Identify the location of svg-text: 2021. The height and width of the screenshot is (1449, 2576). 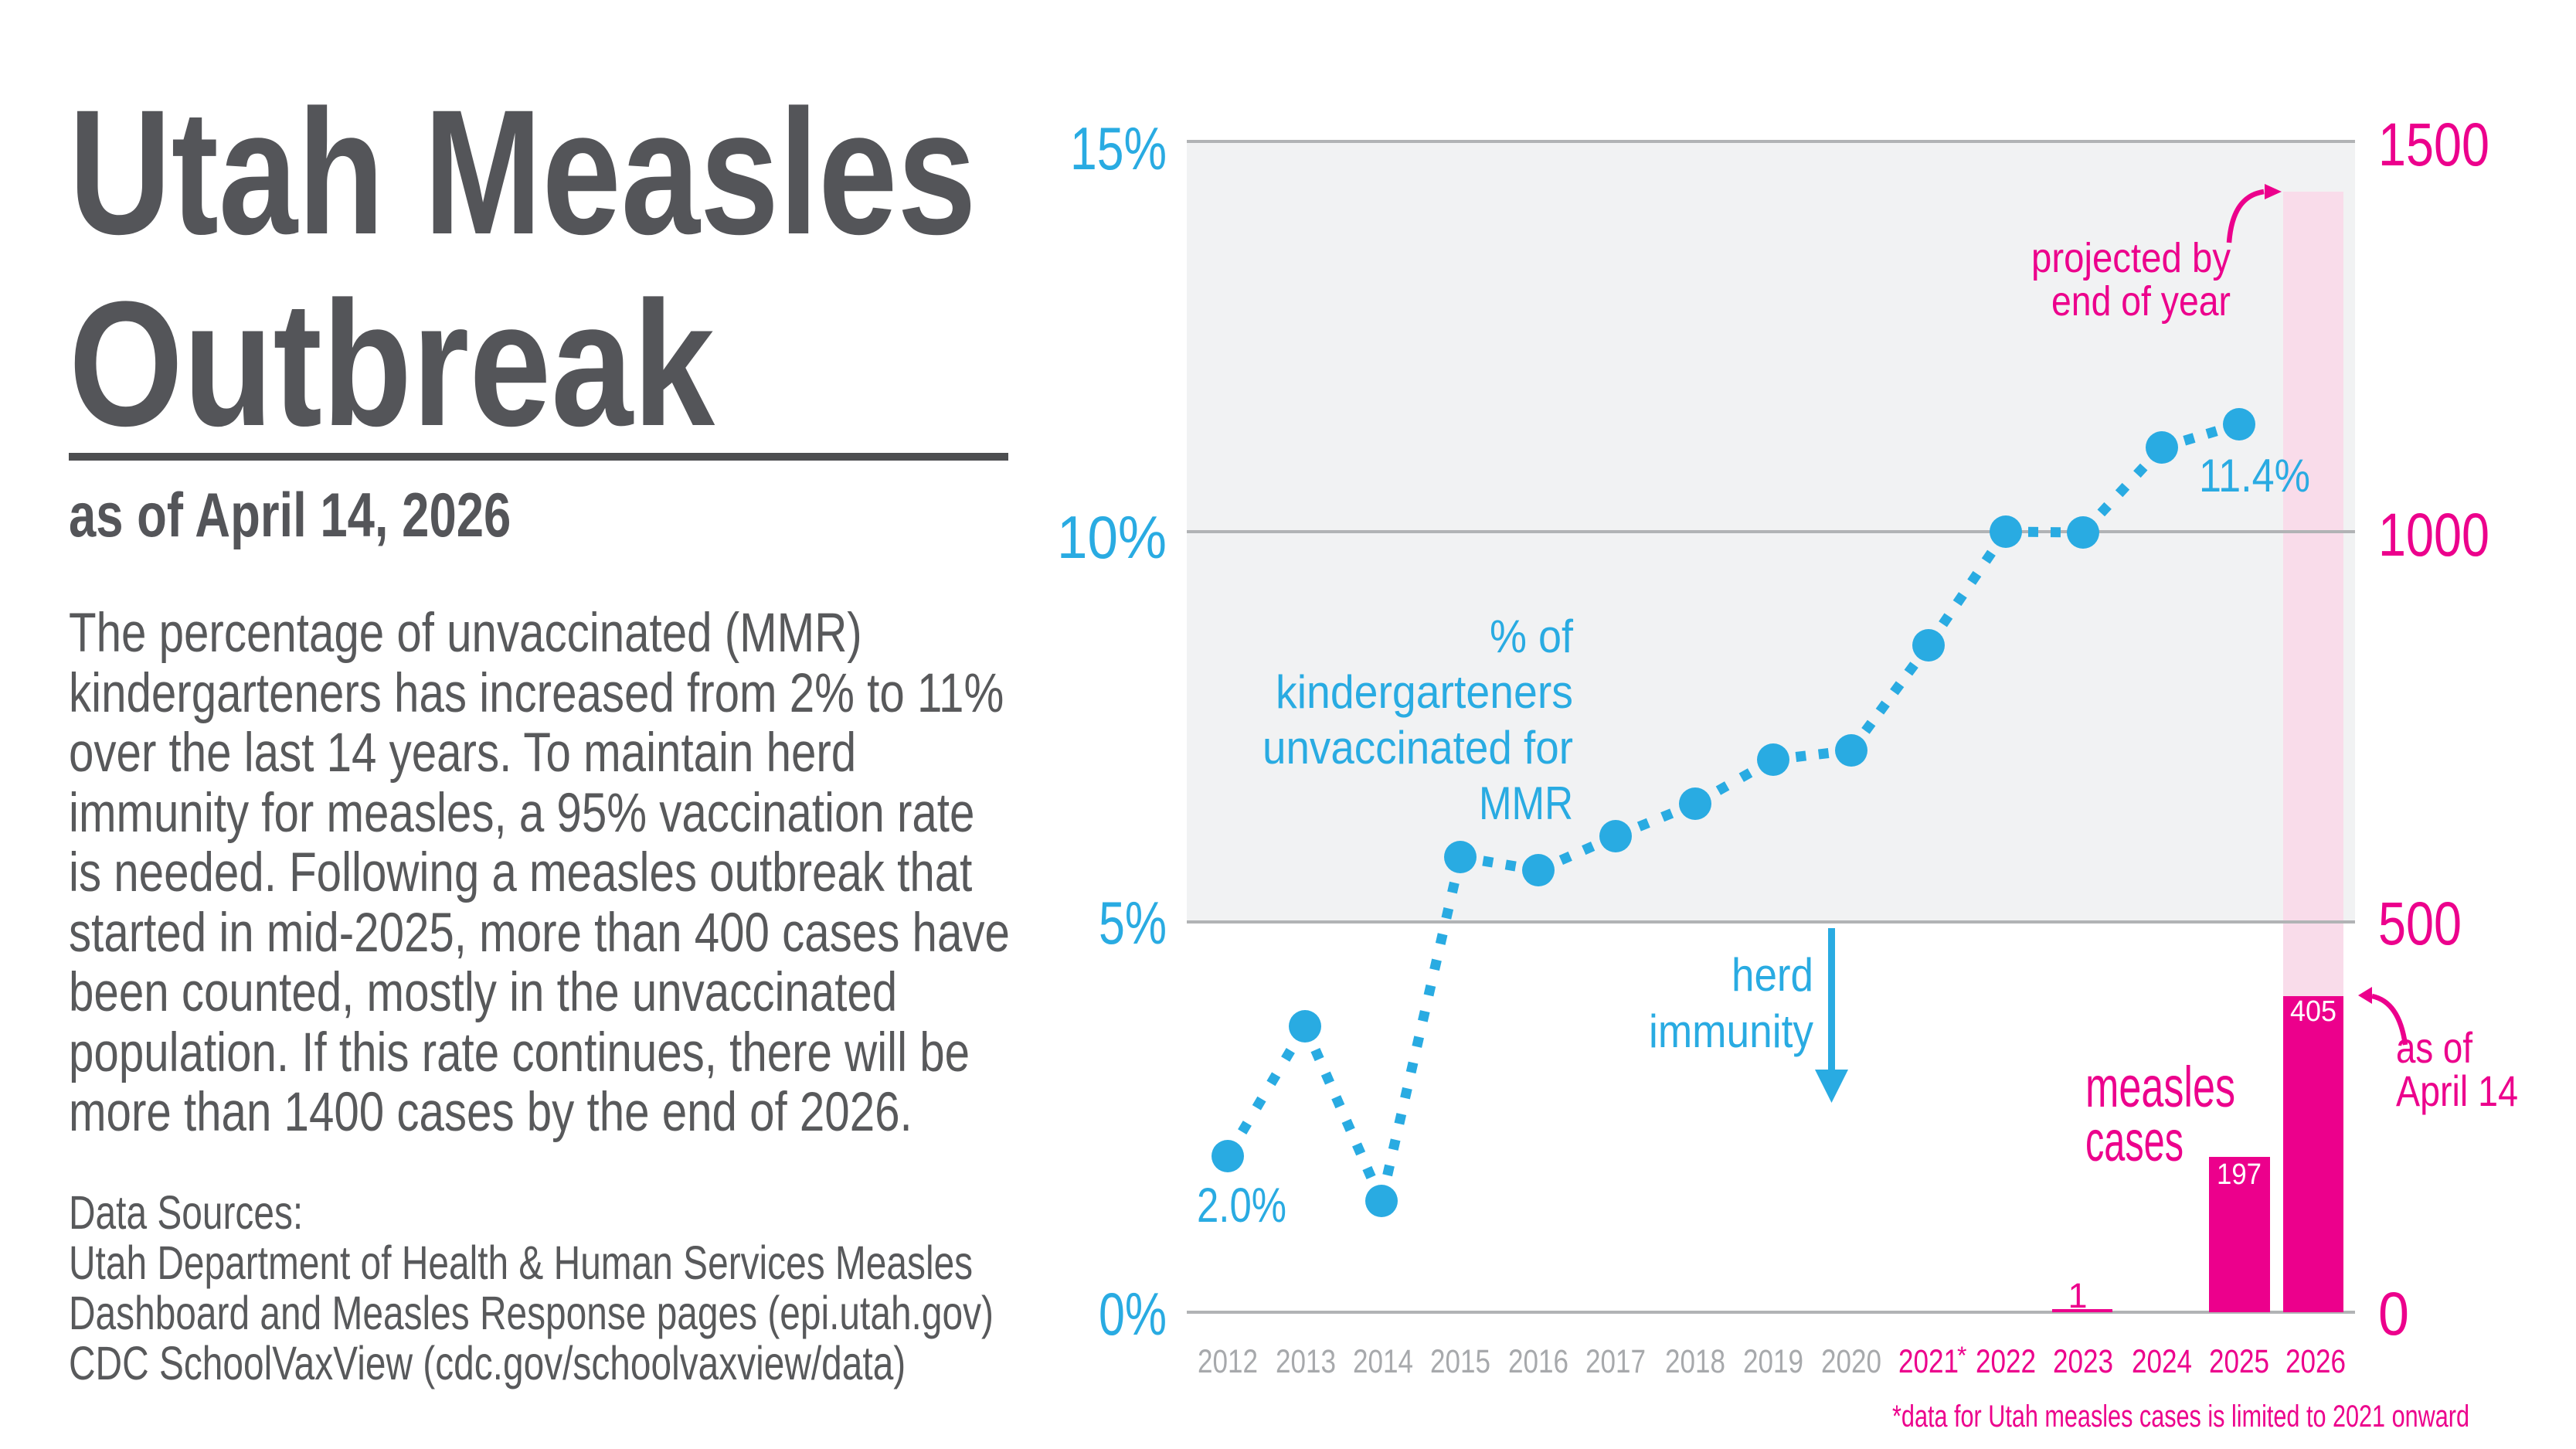
(1928, 1362).